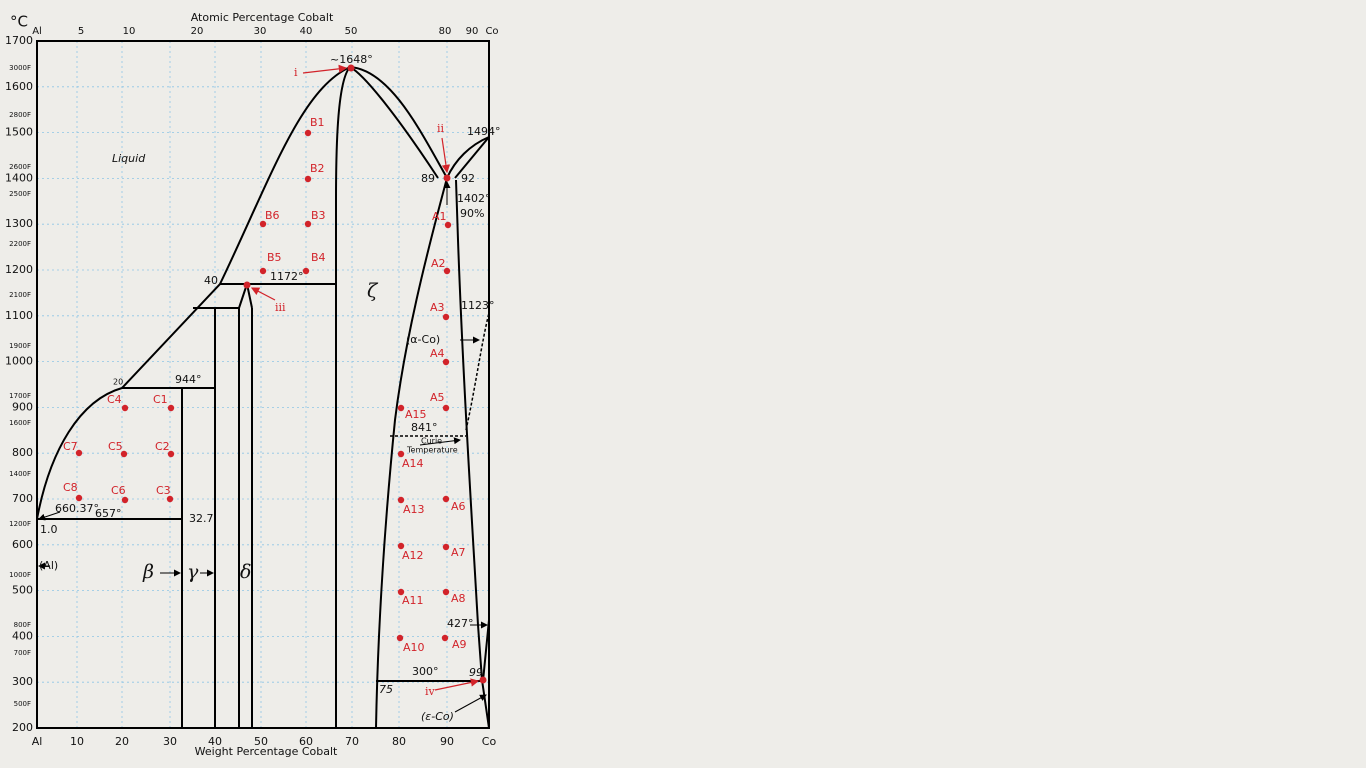  I want to click on top-tick-label: 80, so click(445, 31).